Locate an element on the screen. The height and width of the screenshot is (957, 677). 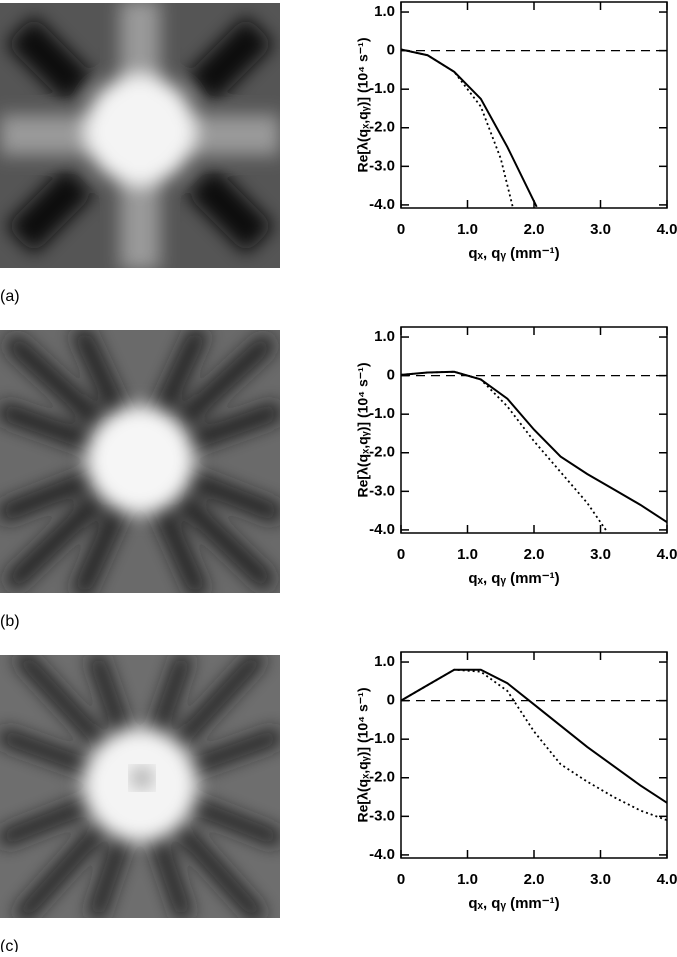
panel-label: (a) is located at coordinates (10, 296).